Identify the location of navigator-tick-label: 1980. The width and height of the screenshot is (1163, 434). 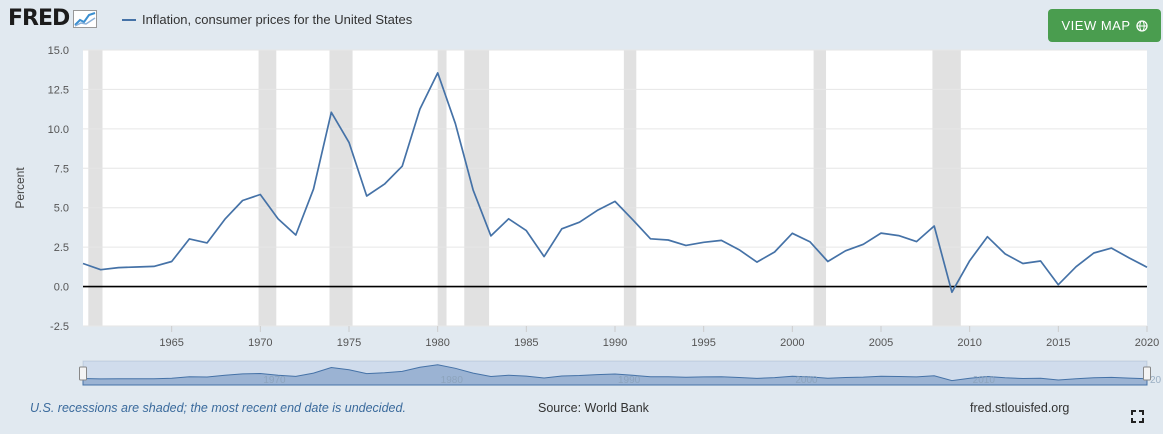
(452, 380).